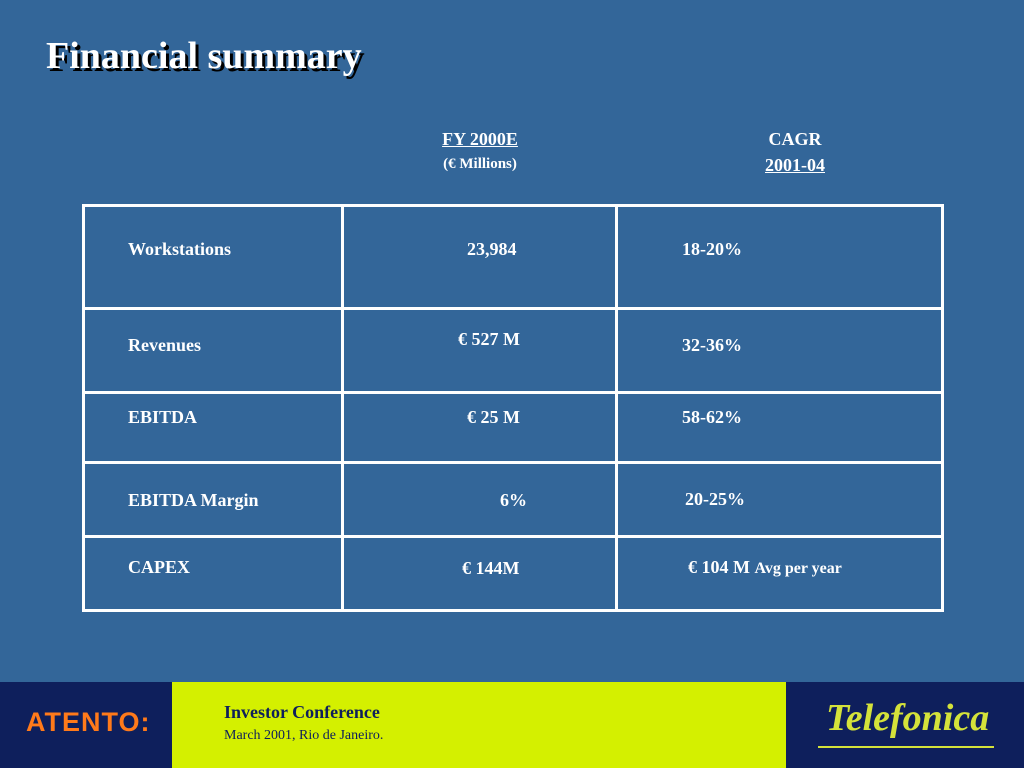 Image resolution: width=1024 pixels, height=768 pixels. Describe the element at coordinates (492, 249) in the screenshot. I see `row-fy-workstations: 23,984` at that location.